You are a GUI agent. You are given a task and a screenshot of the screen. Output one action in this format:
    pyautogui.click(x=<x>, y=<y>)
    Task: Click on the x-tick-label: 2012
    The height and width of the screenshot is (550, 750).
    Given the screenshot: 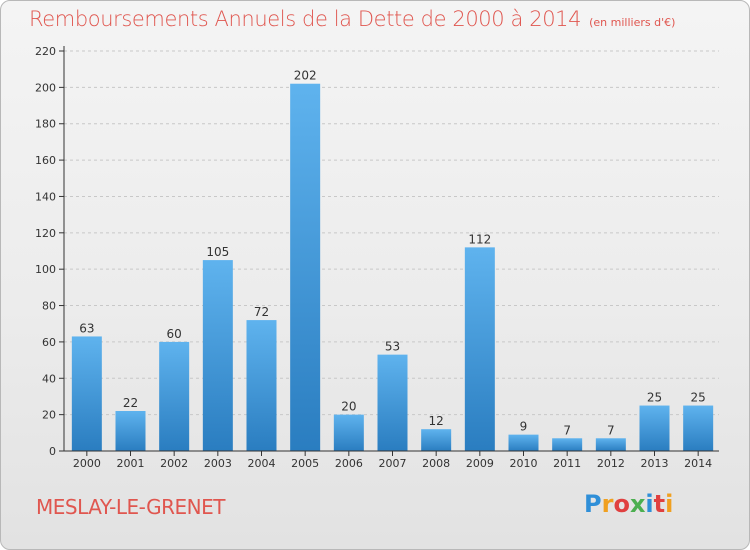 What is the action you would take?
    pyautogui.click(x=611, y=463)
    